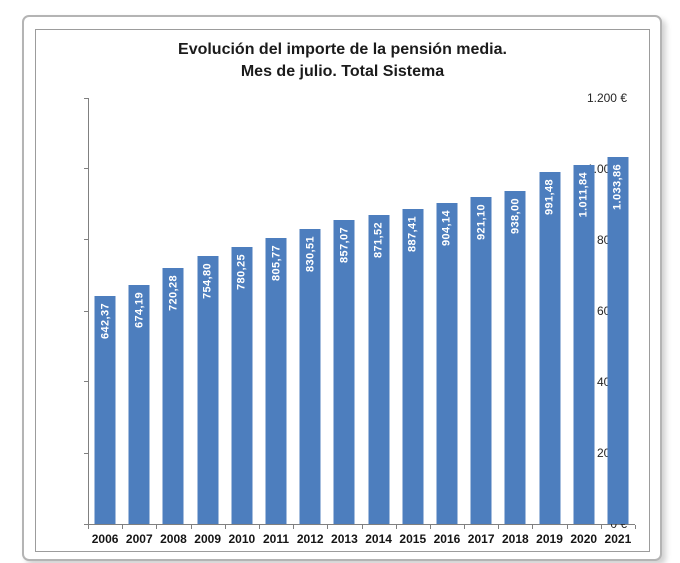 This screenshot has height=563, width=680. What do you see at coordinates (139, 404) in the screenshot?
I see `bar-2007: 674,19` at bounding box center [139, 404].